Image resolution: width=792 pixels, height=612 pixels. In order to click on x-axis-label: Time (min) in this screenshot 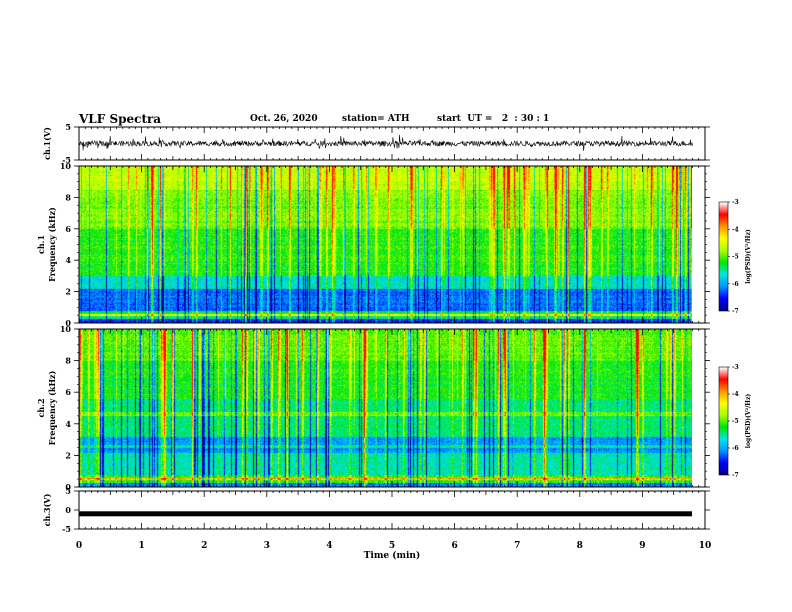, I will do `click(392, 555)`.